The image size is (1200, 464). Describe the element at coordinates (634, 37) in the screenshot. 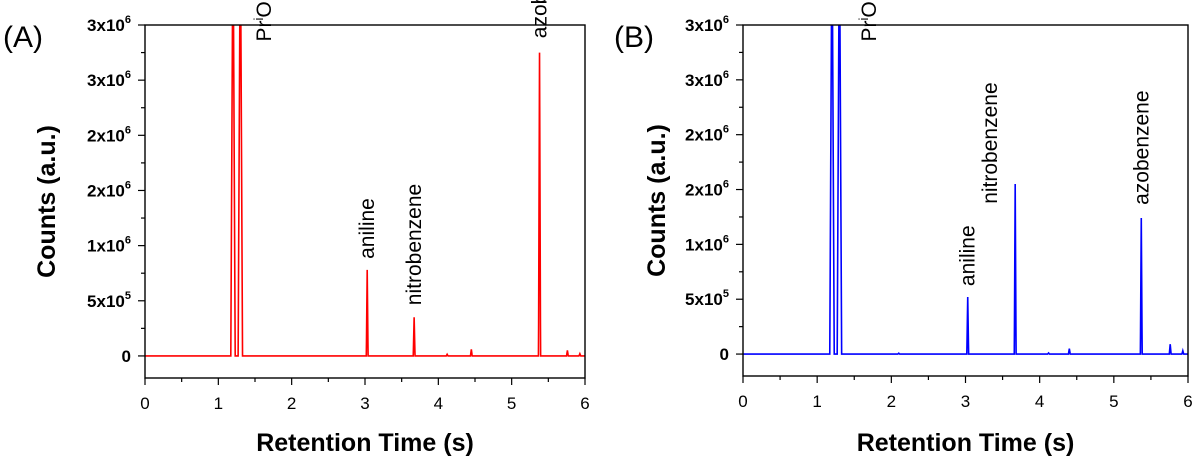

I see `panel-label: (B)` at that location.